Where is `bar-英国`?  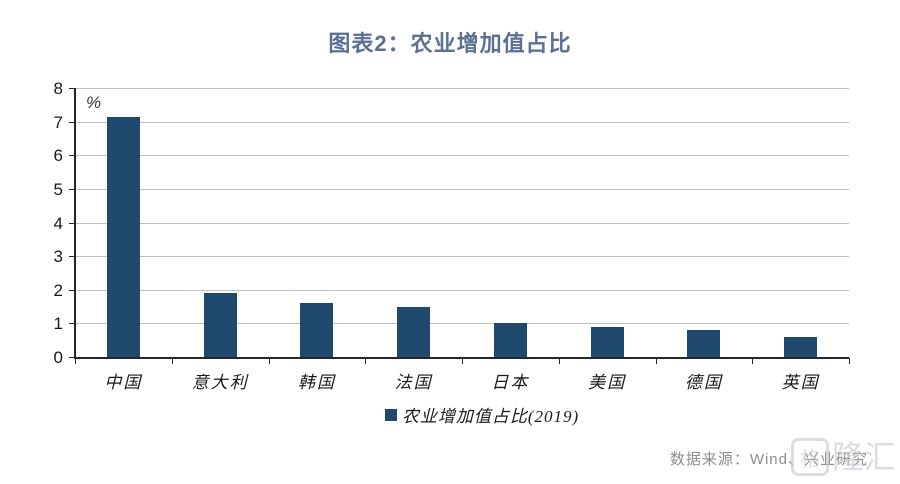
bar-英国 is located at coordinates (801, 346).